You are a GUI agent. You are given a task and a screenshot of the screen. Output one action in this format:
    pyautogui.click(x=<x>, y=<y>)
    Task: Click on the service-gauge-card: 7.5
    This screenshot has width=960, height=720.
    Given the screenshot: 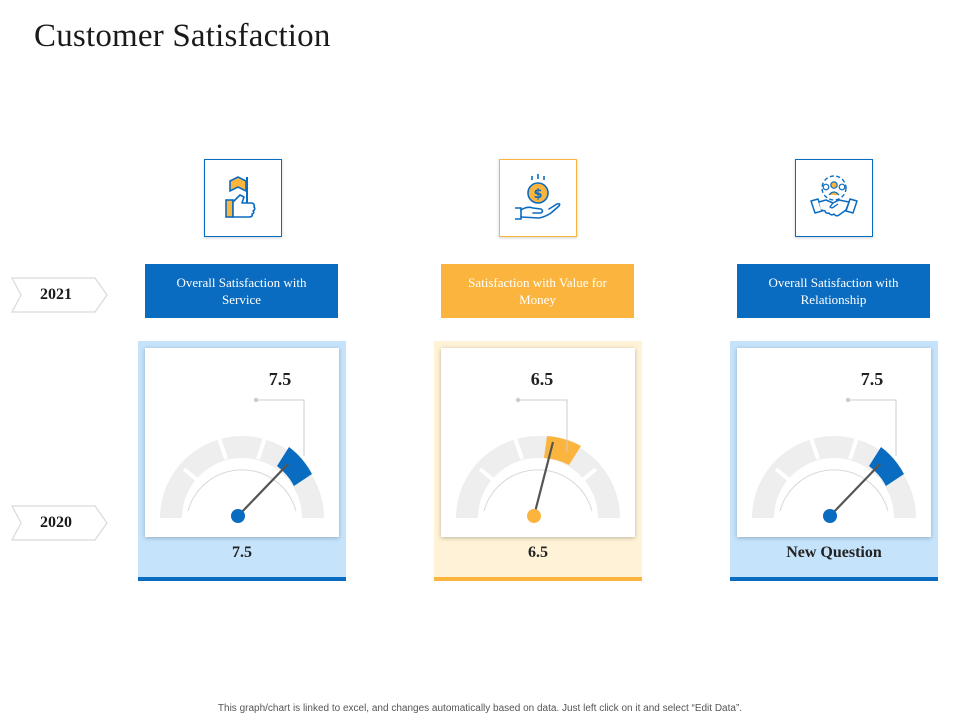 What is the action you would take?
    pyautogui.click(x=242, y=442)
    